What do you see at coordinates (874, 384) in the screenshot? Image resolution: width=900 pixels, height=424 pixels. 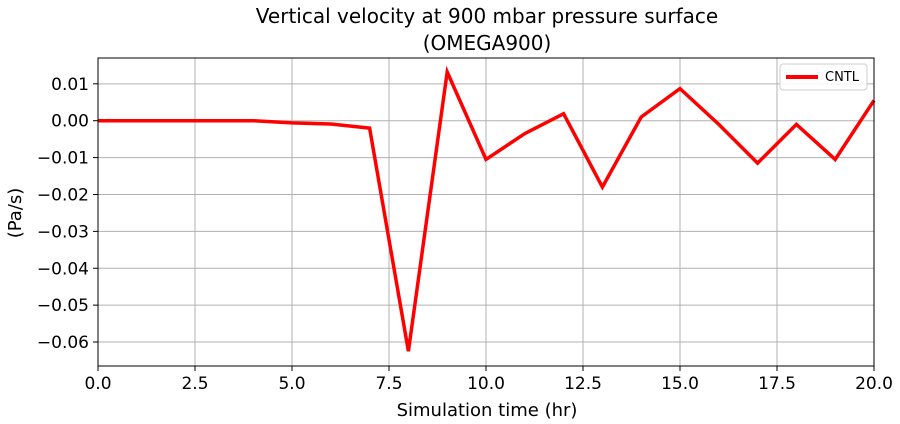 I see `x-tick-label: 20.0` at bounding box center [874, 384].